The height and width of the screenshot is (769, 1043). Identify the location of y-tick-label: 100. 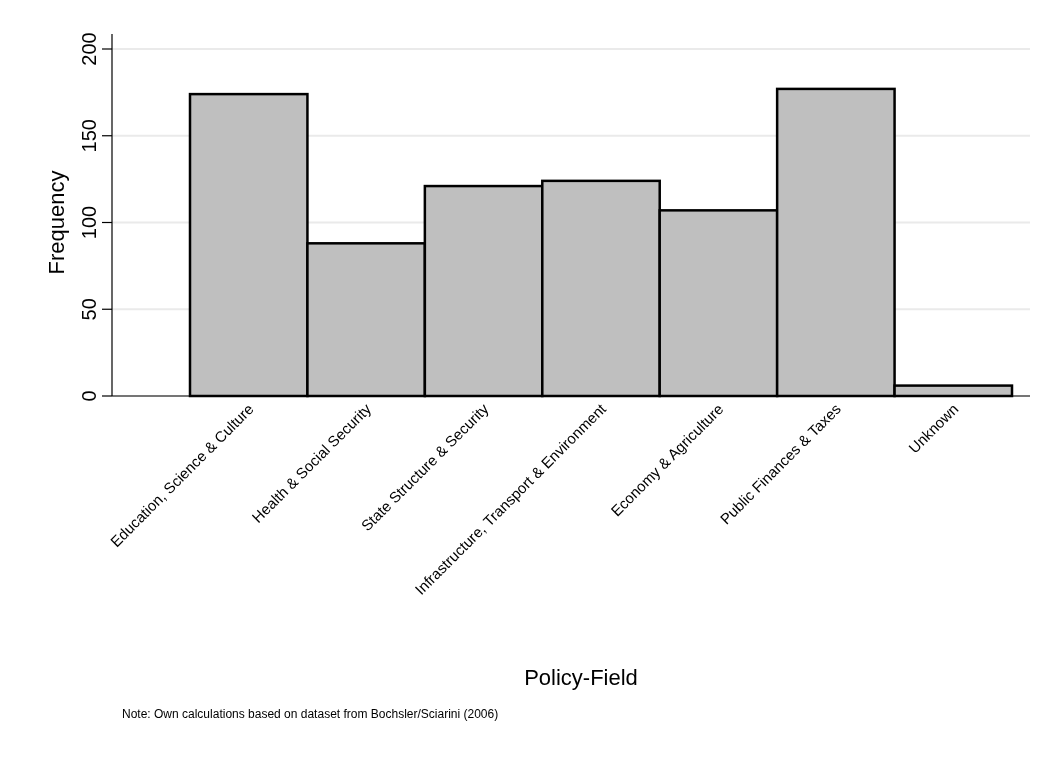
(89, 222).